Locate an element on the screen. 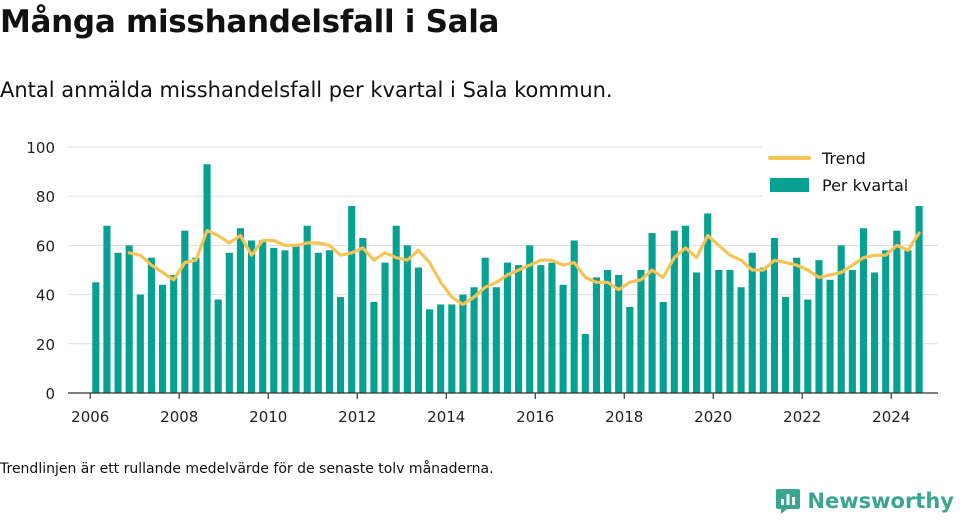  y-tick-label: 100 is located at coordinates (40, 148).